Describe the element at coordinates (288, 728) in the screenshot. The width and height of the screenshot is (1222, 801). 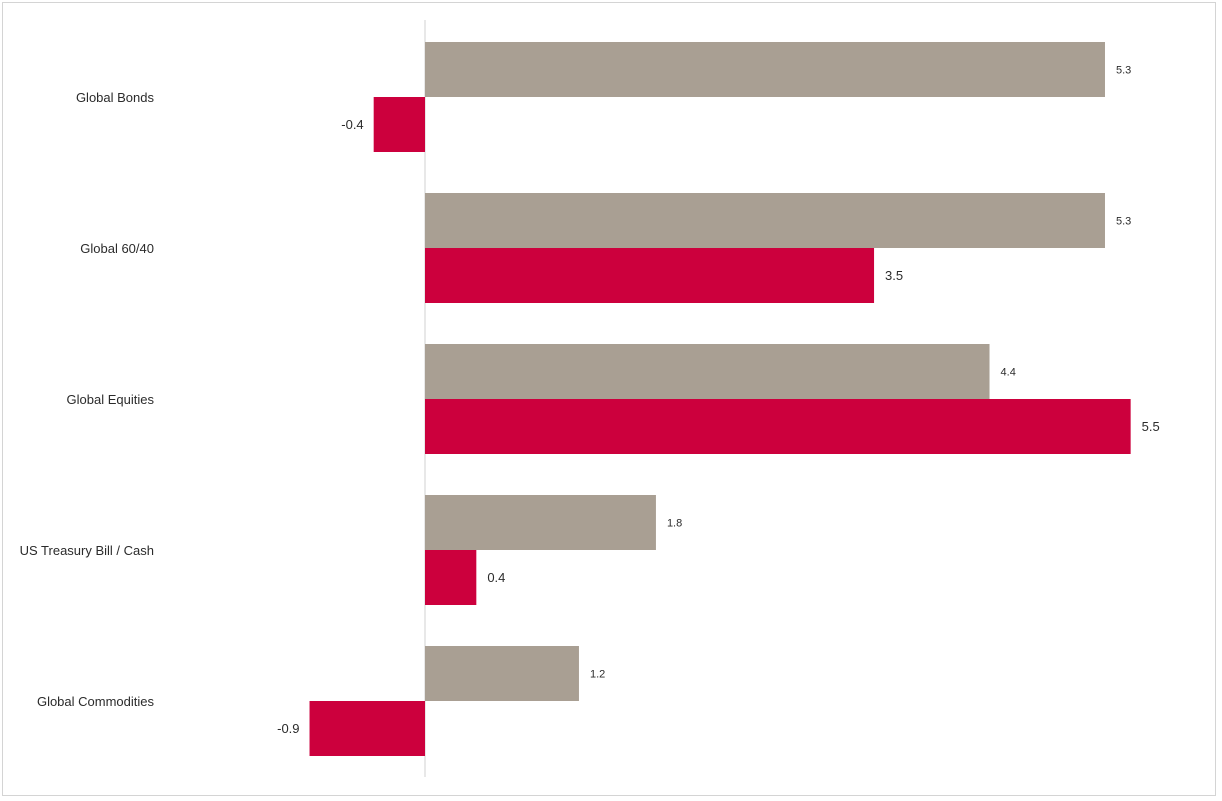
I see `data-label-series-2: -0.9` at that location.